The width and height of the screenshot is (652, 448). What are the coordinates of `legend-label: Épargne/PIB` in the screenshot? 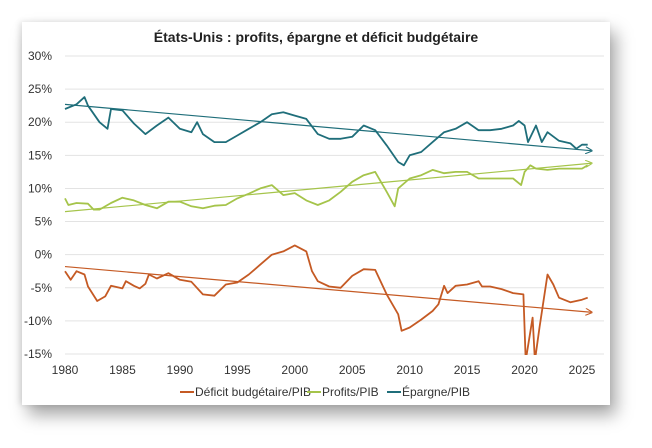 It's located at (436, 391).